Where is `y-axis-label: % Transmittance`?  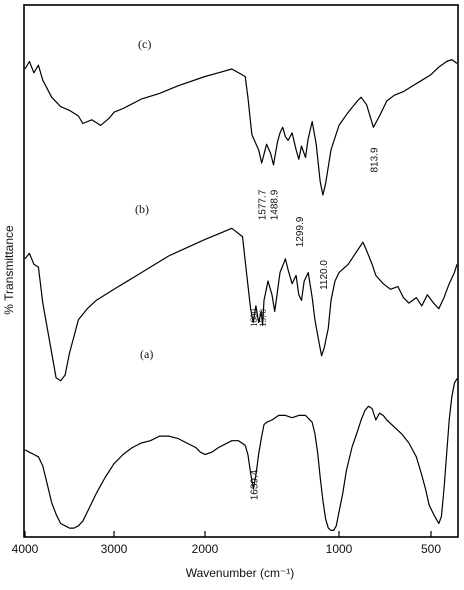 y-axis-label: % Transmittance is located at coordinates (9, 270).